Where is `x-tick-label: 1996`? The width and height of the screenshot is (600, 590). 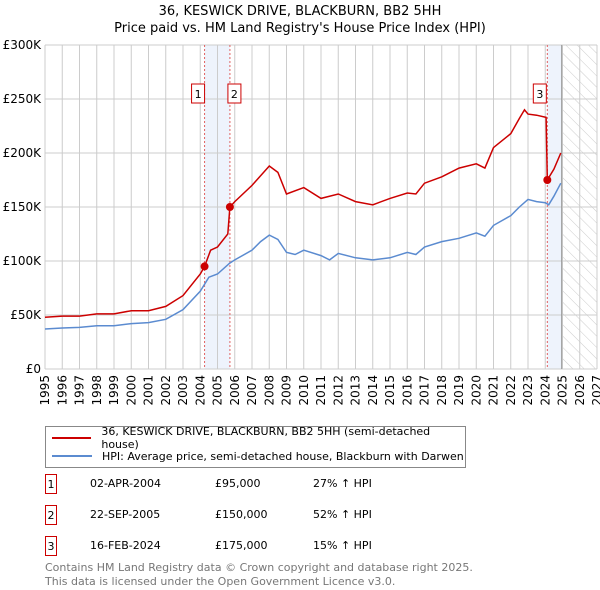 x-tick-label: 1996 is located at coordinates (62, 390).